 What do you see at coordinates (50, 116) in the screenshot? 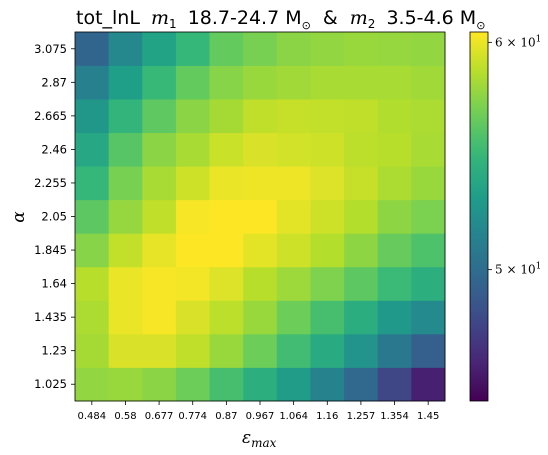
I see `y-tick-label: 2.665` at bounding box center [50, 116].